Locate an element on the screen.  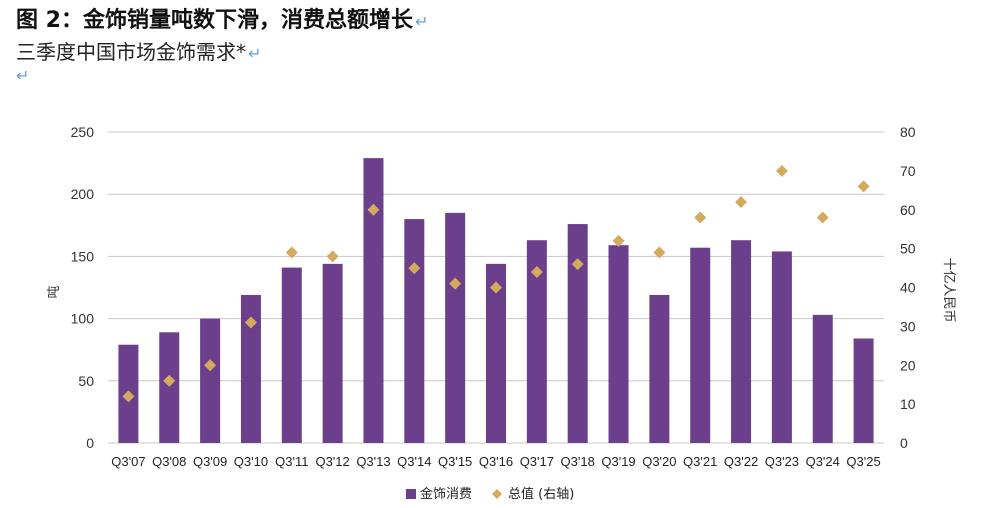
x-tick-label: Q3'17 is located at coordinates (537, 461).